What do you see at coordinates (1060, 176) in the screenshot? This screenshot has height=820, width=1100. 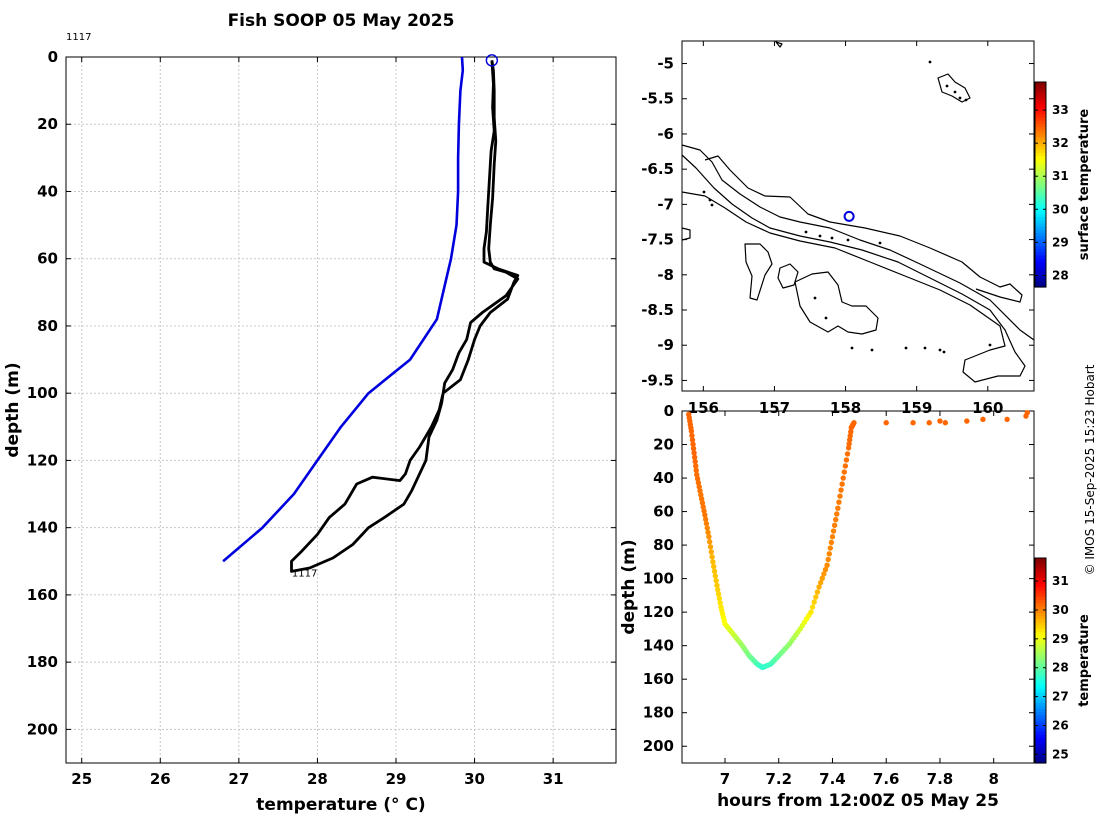 I see `colorbar-tick-label: 31` at bounding box center [1060, 176].